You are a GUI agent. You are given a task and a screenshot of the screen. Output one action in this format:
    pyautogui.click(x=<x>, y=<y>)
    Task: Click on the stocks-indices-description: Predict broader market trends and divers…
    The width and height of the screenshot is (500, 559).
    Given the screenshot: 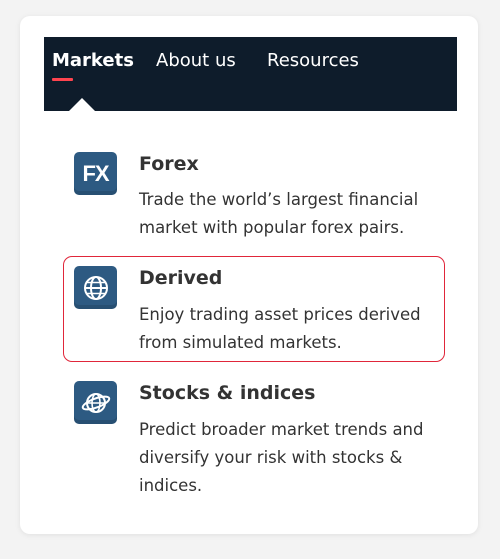 What is the action you would take?
    pyautogui.click(x=281, y=457)
    